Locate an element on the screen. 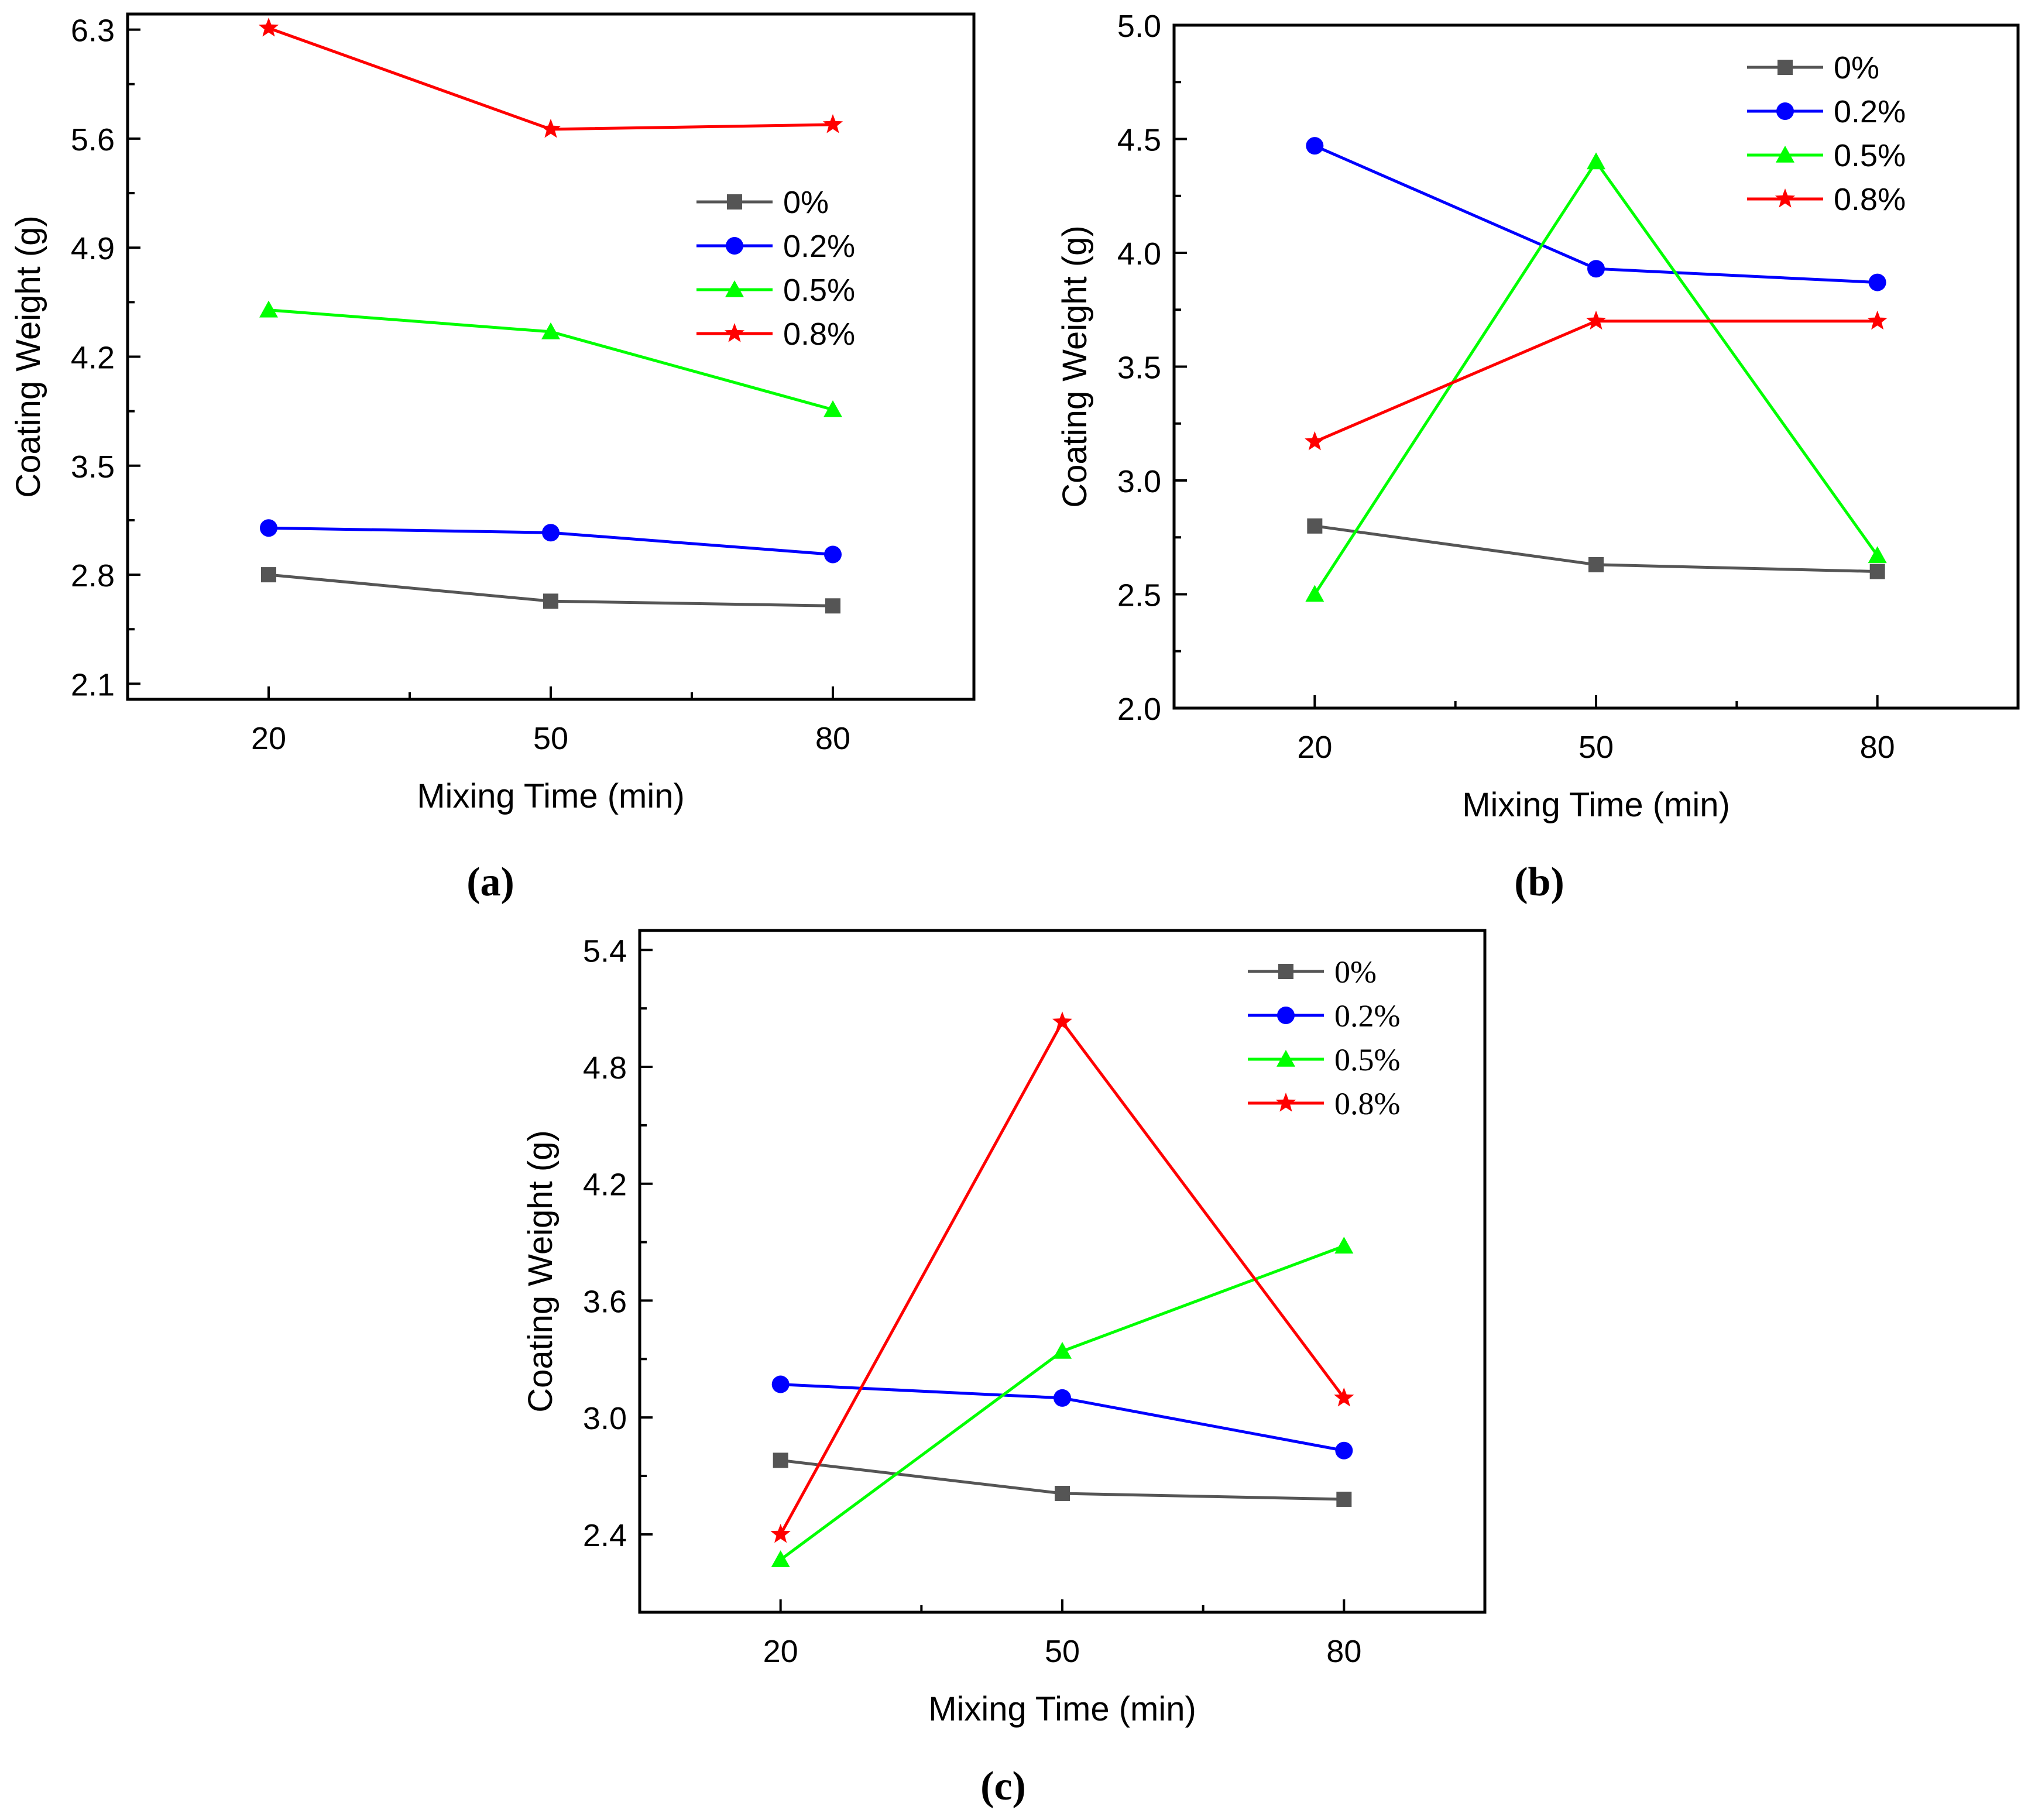  y-axis-label: Coating Weight (g) is located at coordinates (540, 1271).